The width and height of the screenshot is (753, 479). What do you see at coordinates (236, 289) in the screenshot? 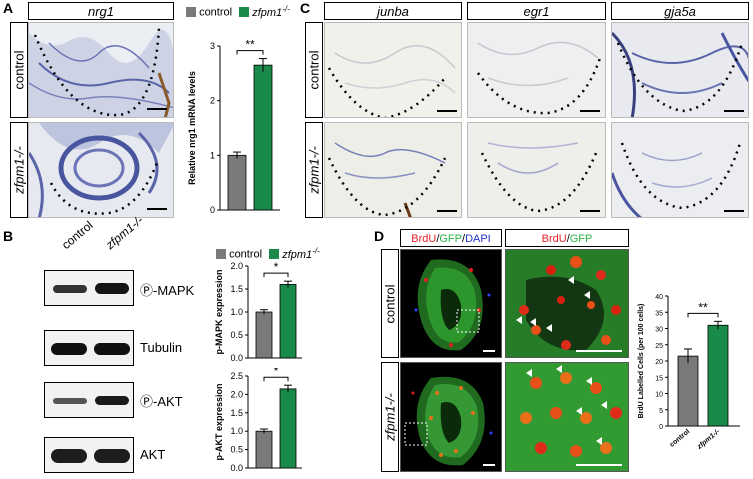
I see `chart-b1-ytick-label-3: 1.5` at bounding box center [236, 289].